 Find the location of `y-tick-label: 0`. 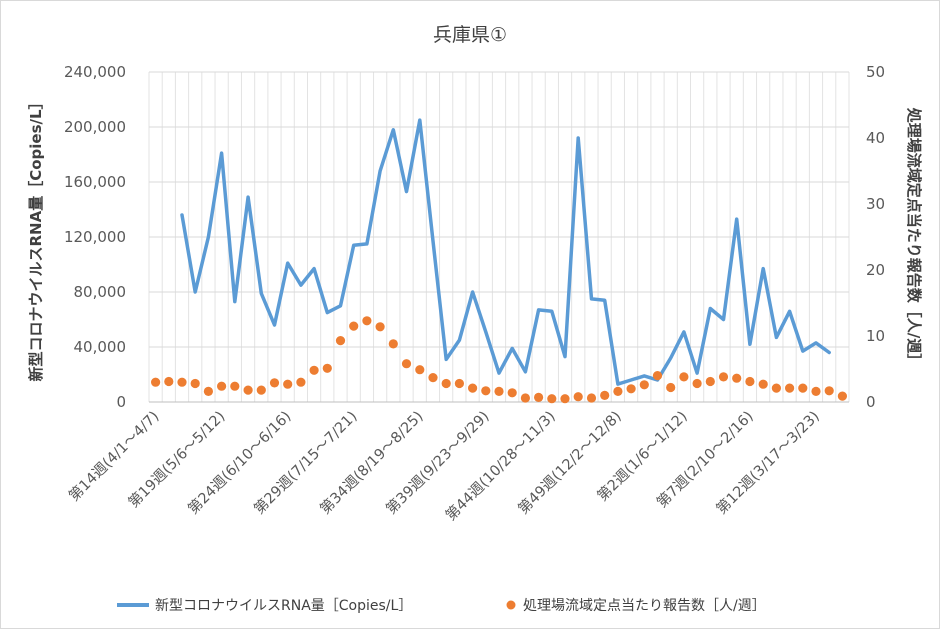

y-tick-label: 0 is located at coordinates (121, 402).